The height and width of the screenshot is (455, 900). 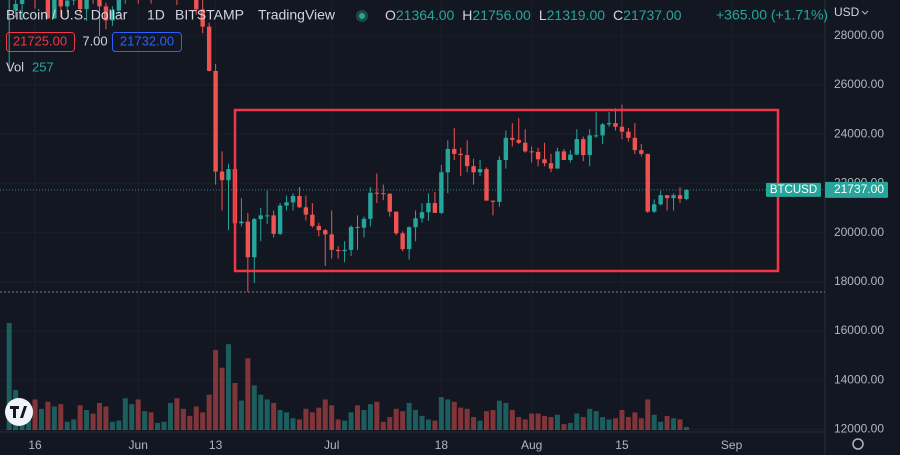 What do you see at coordinates (622, 445) in the screenshot?
I see `x-tick-label: 15` at bounding box center [622, 445].